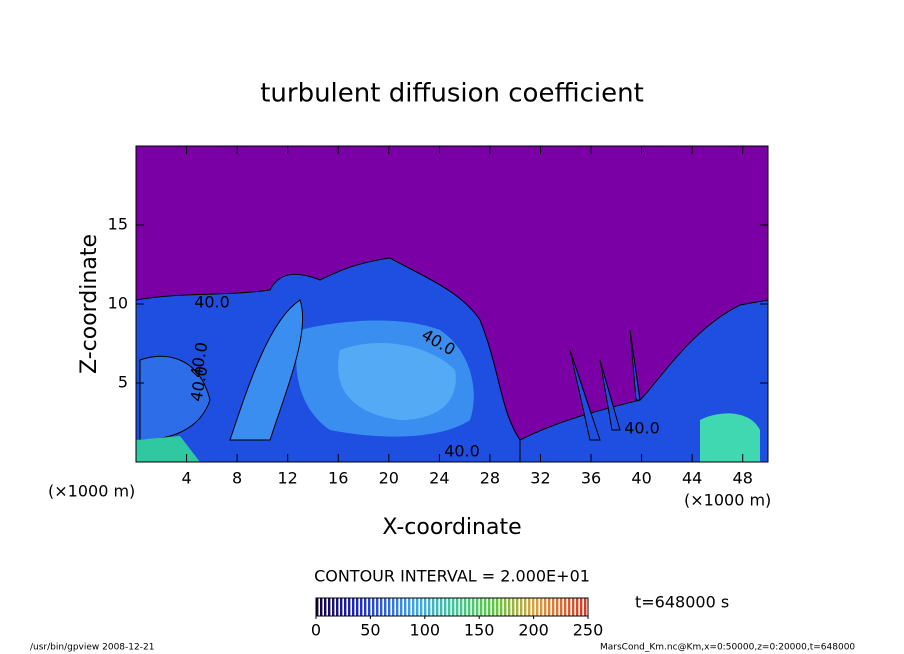 This screenshot has width=904, height=654. Describe the element at coordinates (186, 478) in the screenshot. I see `x-tick-label: 4` at that location.